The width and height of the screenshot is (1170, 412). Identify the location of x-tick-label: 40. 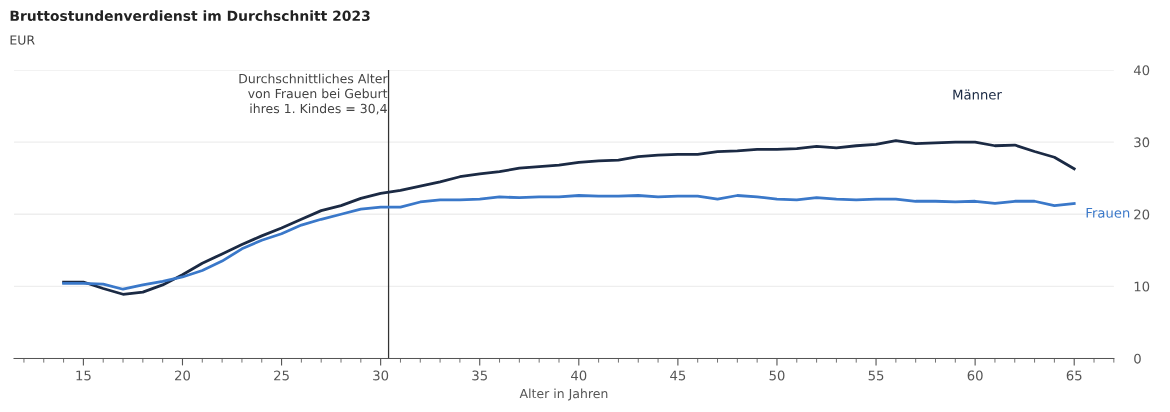
(579, 375).